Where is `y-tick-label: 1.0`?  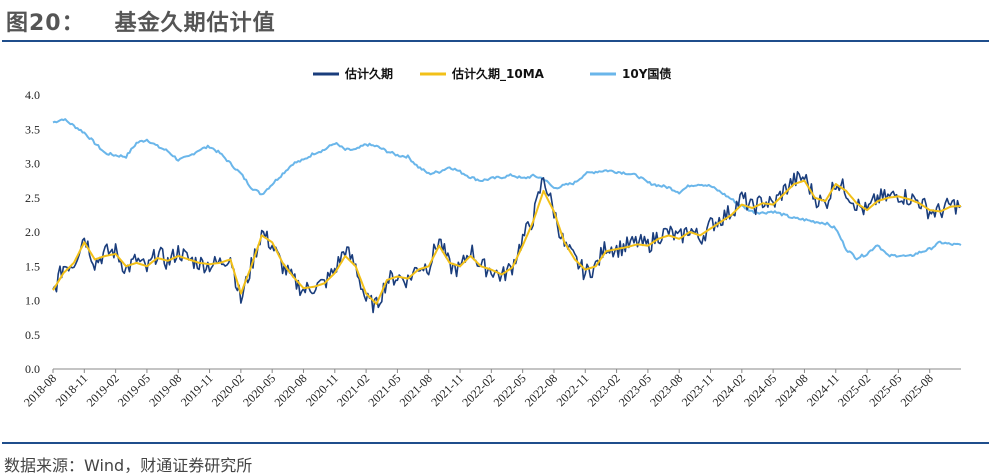 y-tick-label: 1.0 is located at coordinates (32, 301).